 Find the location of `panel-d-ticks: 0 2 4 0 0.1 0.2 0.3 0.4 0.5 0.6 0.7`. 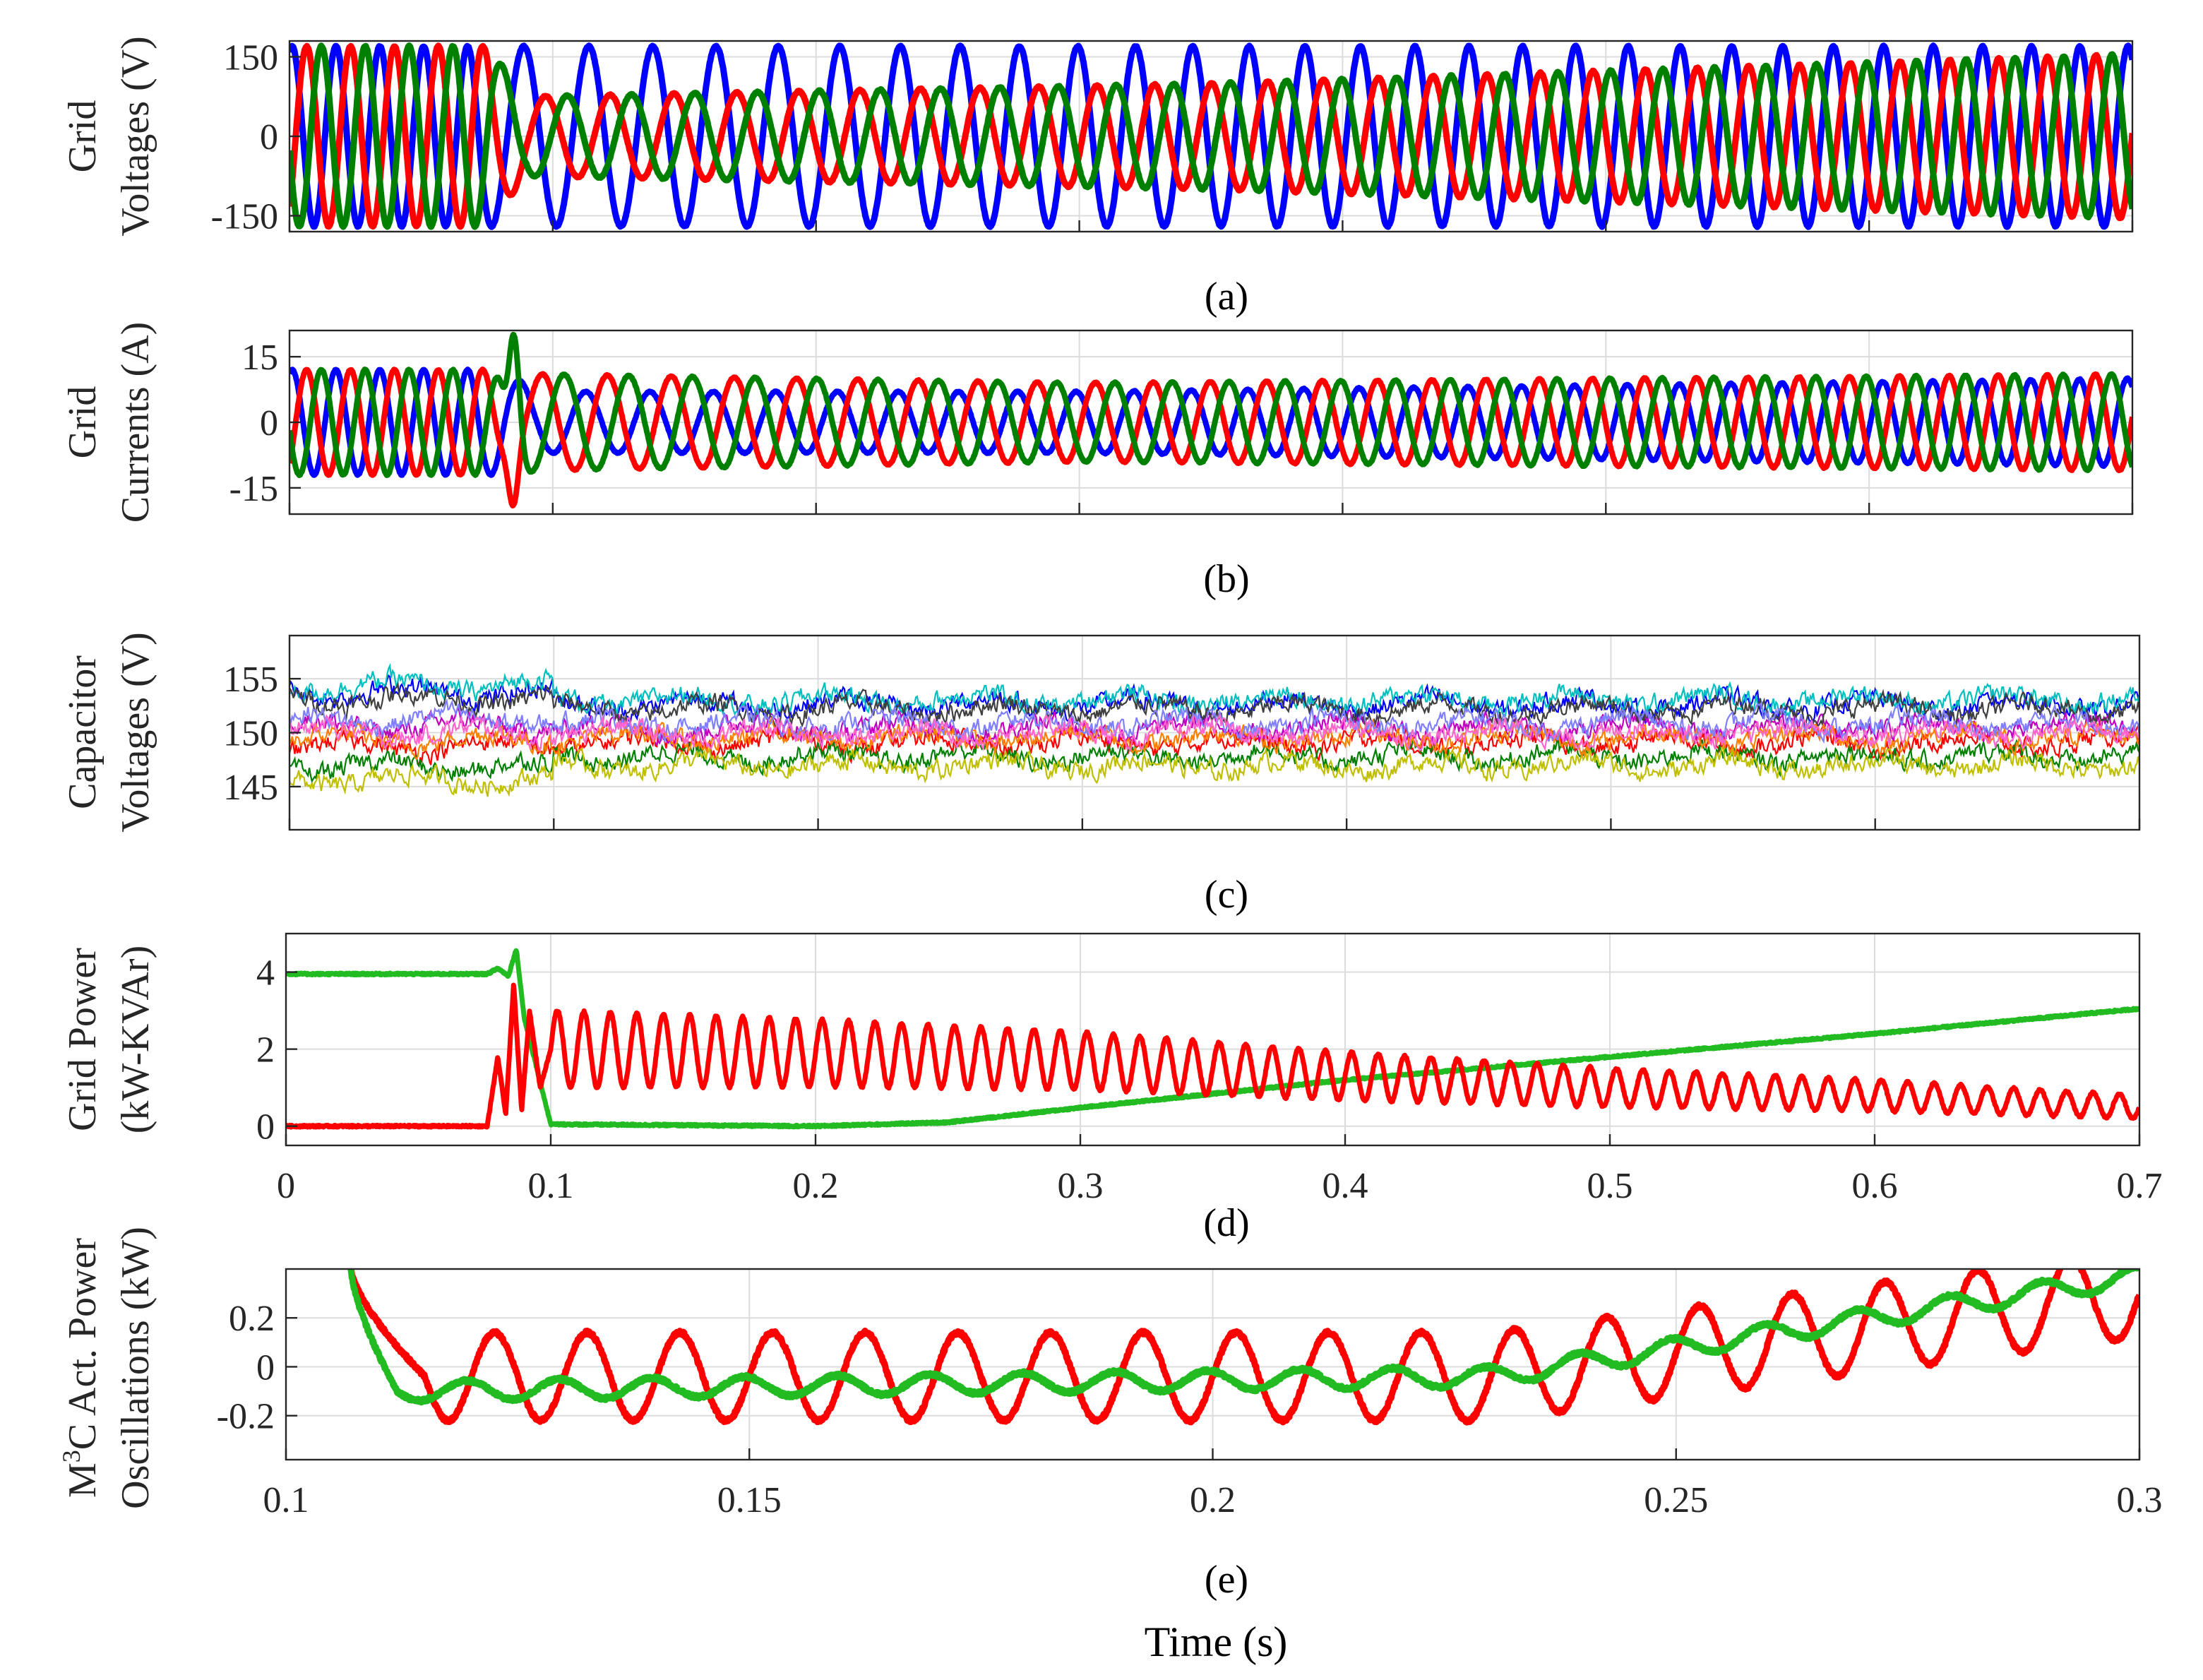

panel-d-ticks: 0 2 4 0 0.1 0.2 0.3 0.4 0.5 0.6 0.7 is located at coordinates (1209, 1080).